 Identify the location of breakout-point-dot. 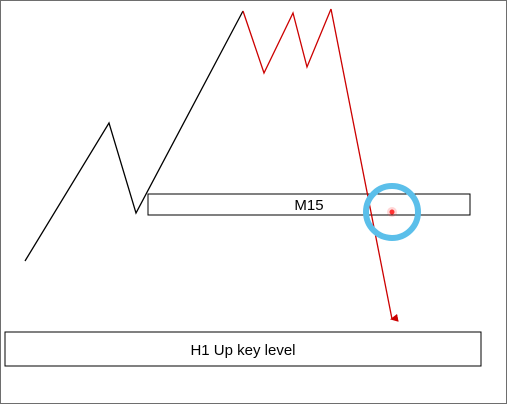
(392, 212).